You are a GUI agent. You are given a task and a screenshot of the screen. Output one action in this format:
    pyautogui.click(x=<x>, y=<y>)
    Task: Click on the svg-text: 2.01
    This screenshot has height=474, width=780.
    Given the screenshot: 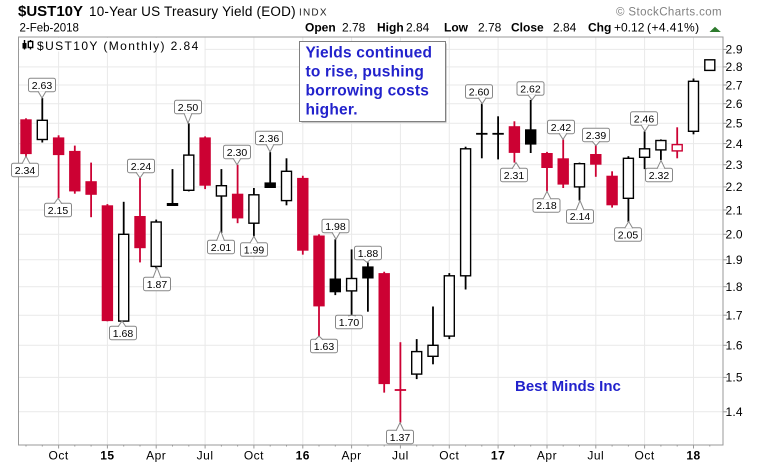 What is the action you would take?
    pyautogui.click(x=221, y=248)
    